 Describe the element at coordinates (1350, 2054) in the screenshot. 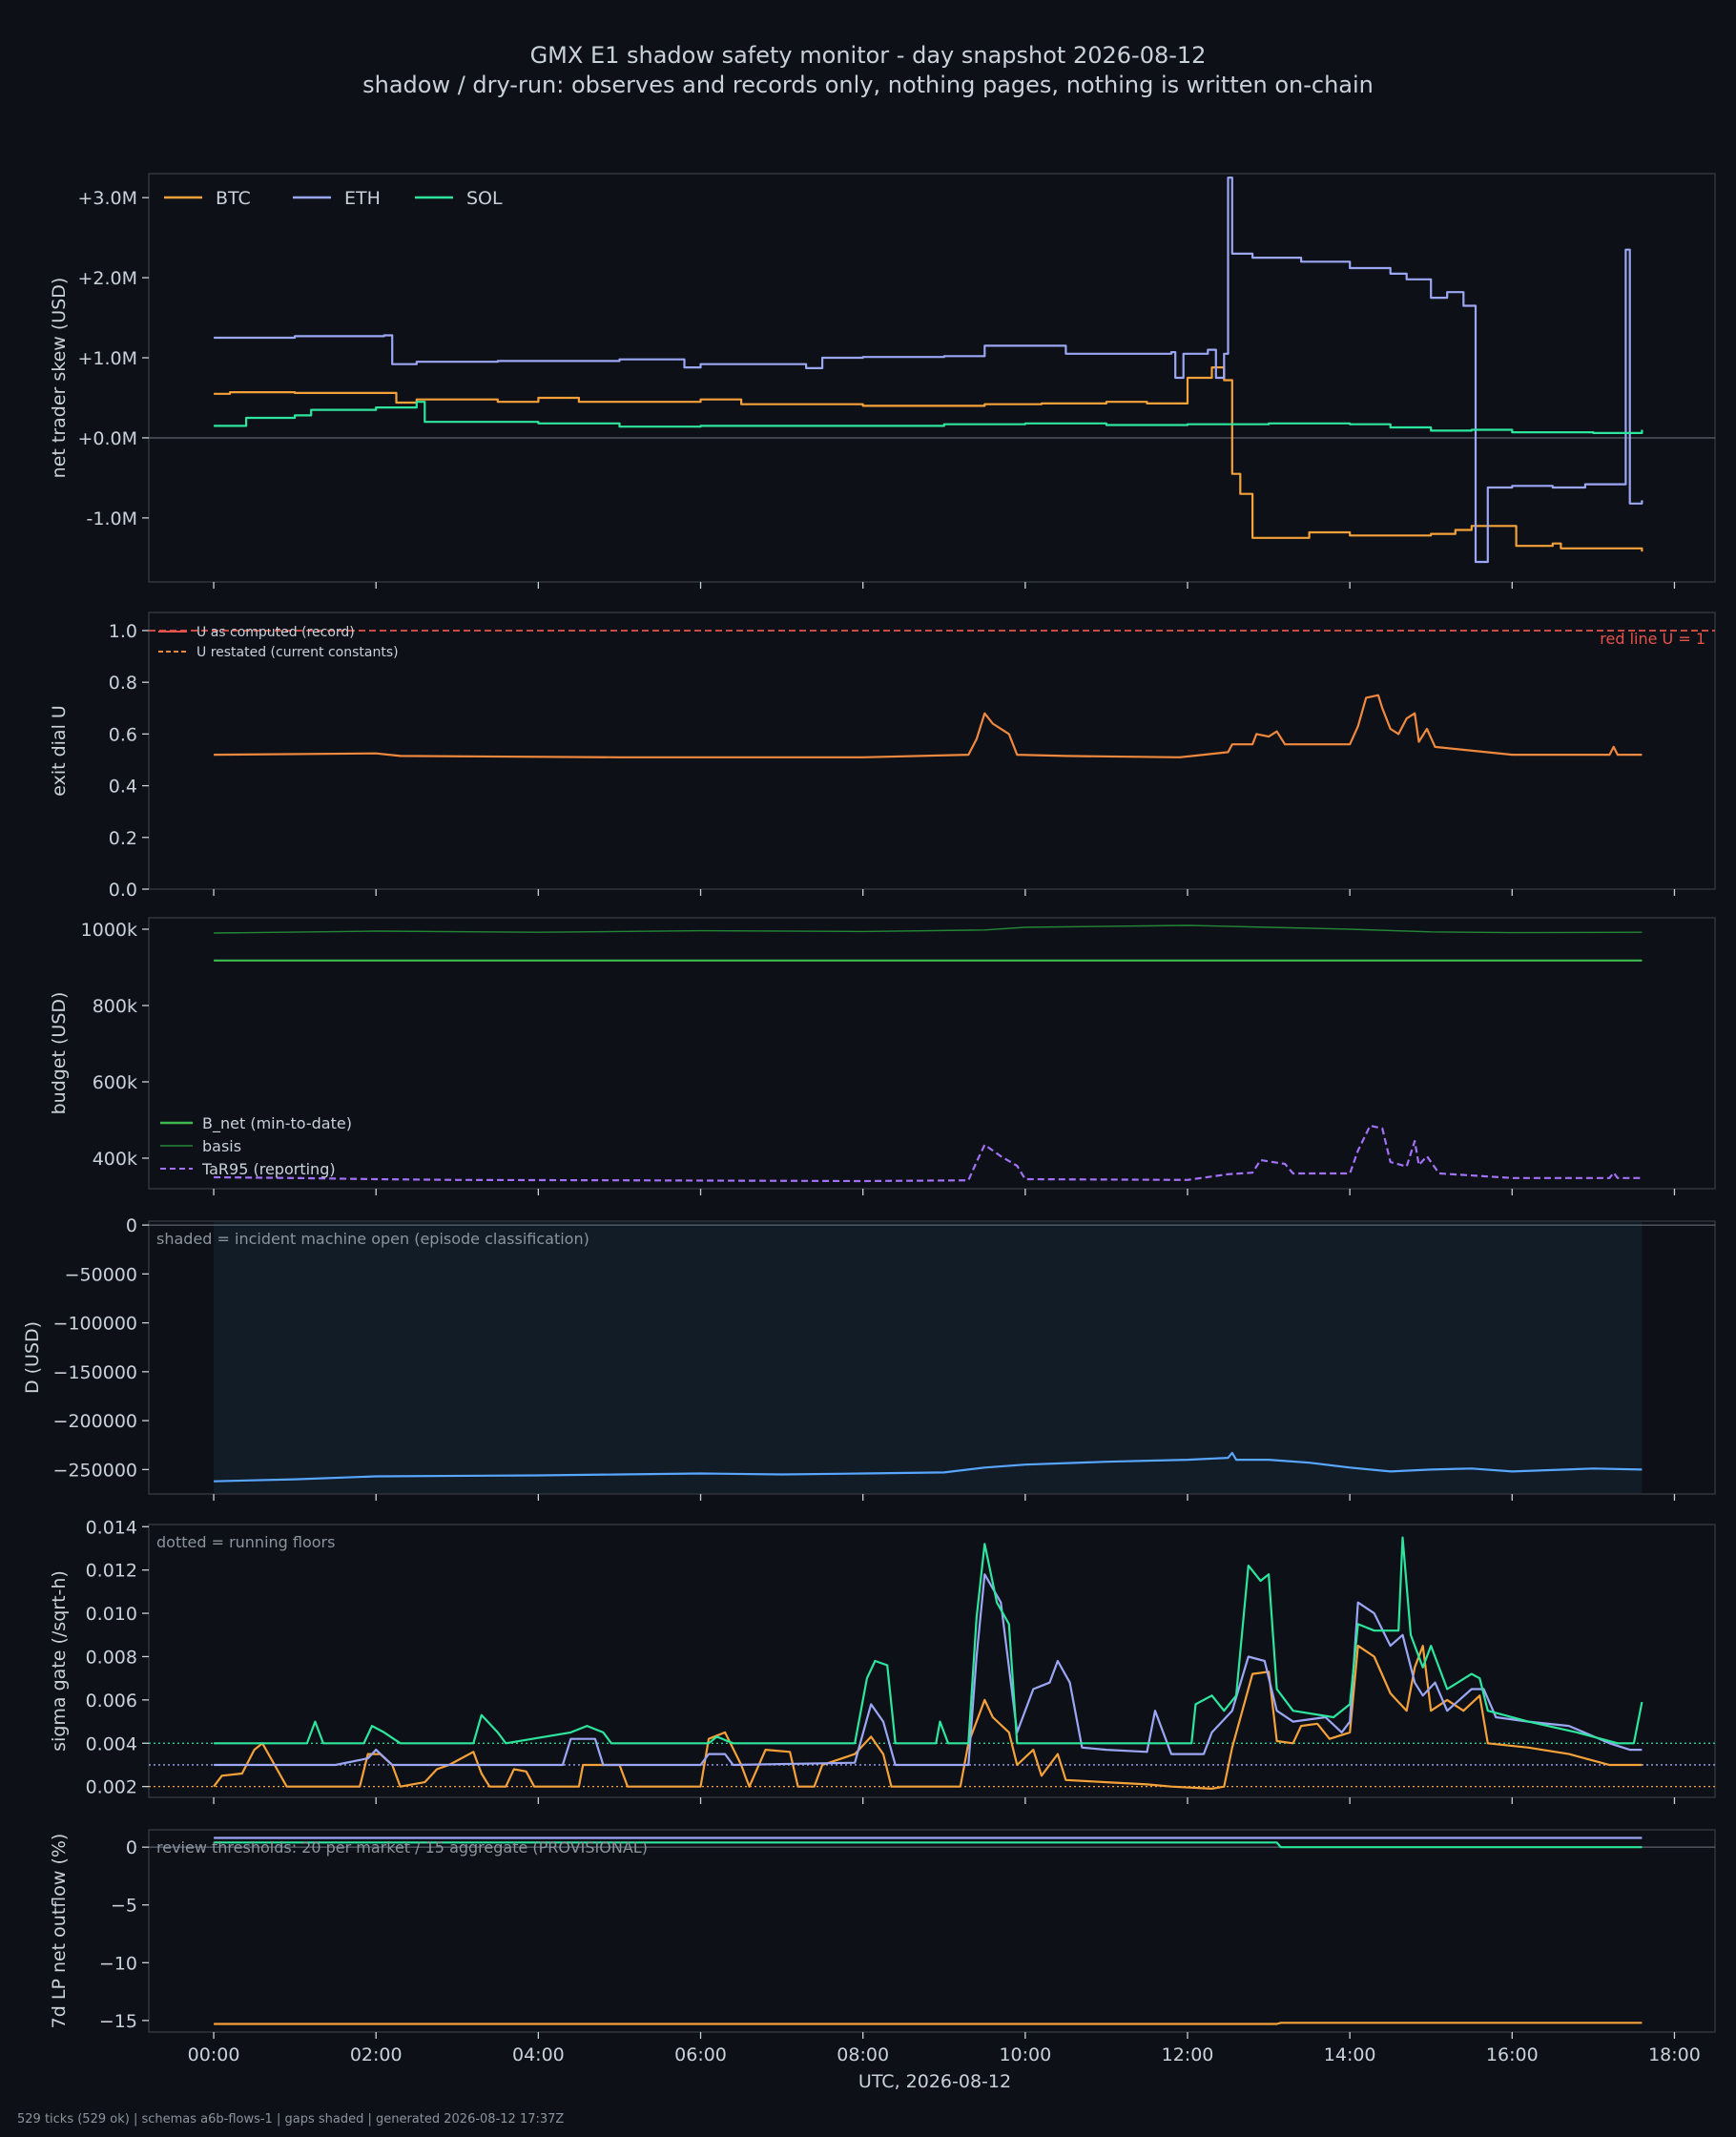

I see `x-tick-label: 14:00` at that location.